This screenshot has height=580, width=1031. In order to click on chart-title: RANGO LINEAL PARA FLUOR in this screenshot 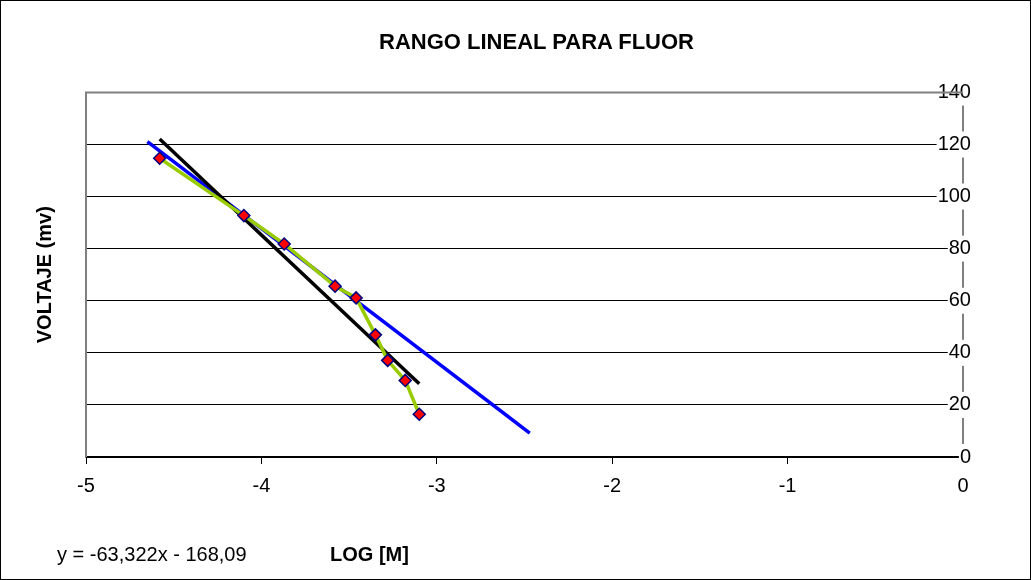, I will do `click(537, 42)`.